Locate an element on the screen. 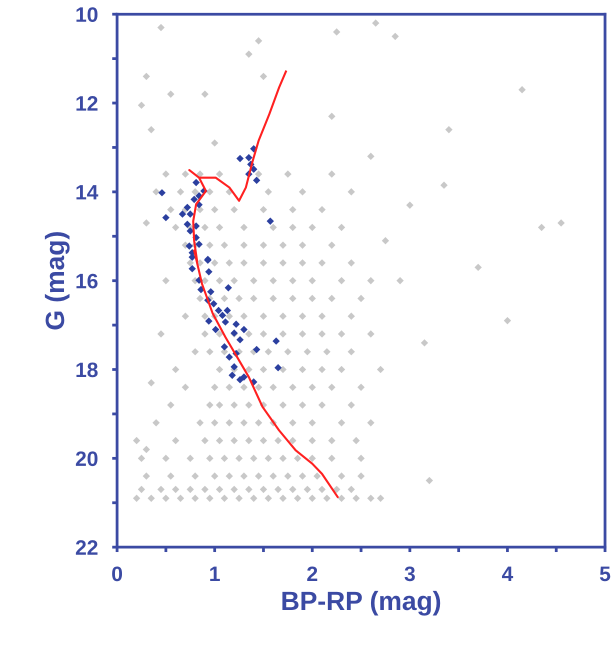  x-tick-label: 5 is located at coordinates (605, 574).